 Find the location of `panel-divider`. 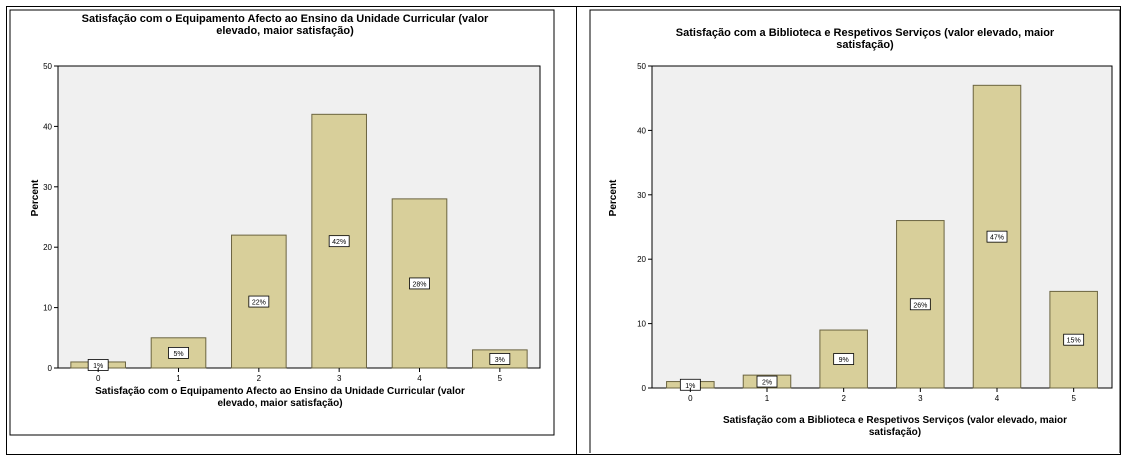

panel-divider is located at coordinates (576, 230).